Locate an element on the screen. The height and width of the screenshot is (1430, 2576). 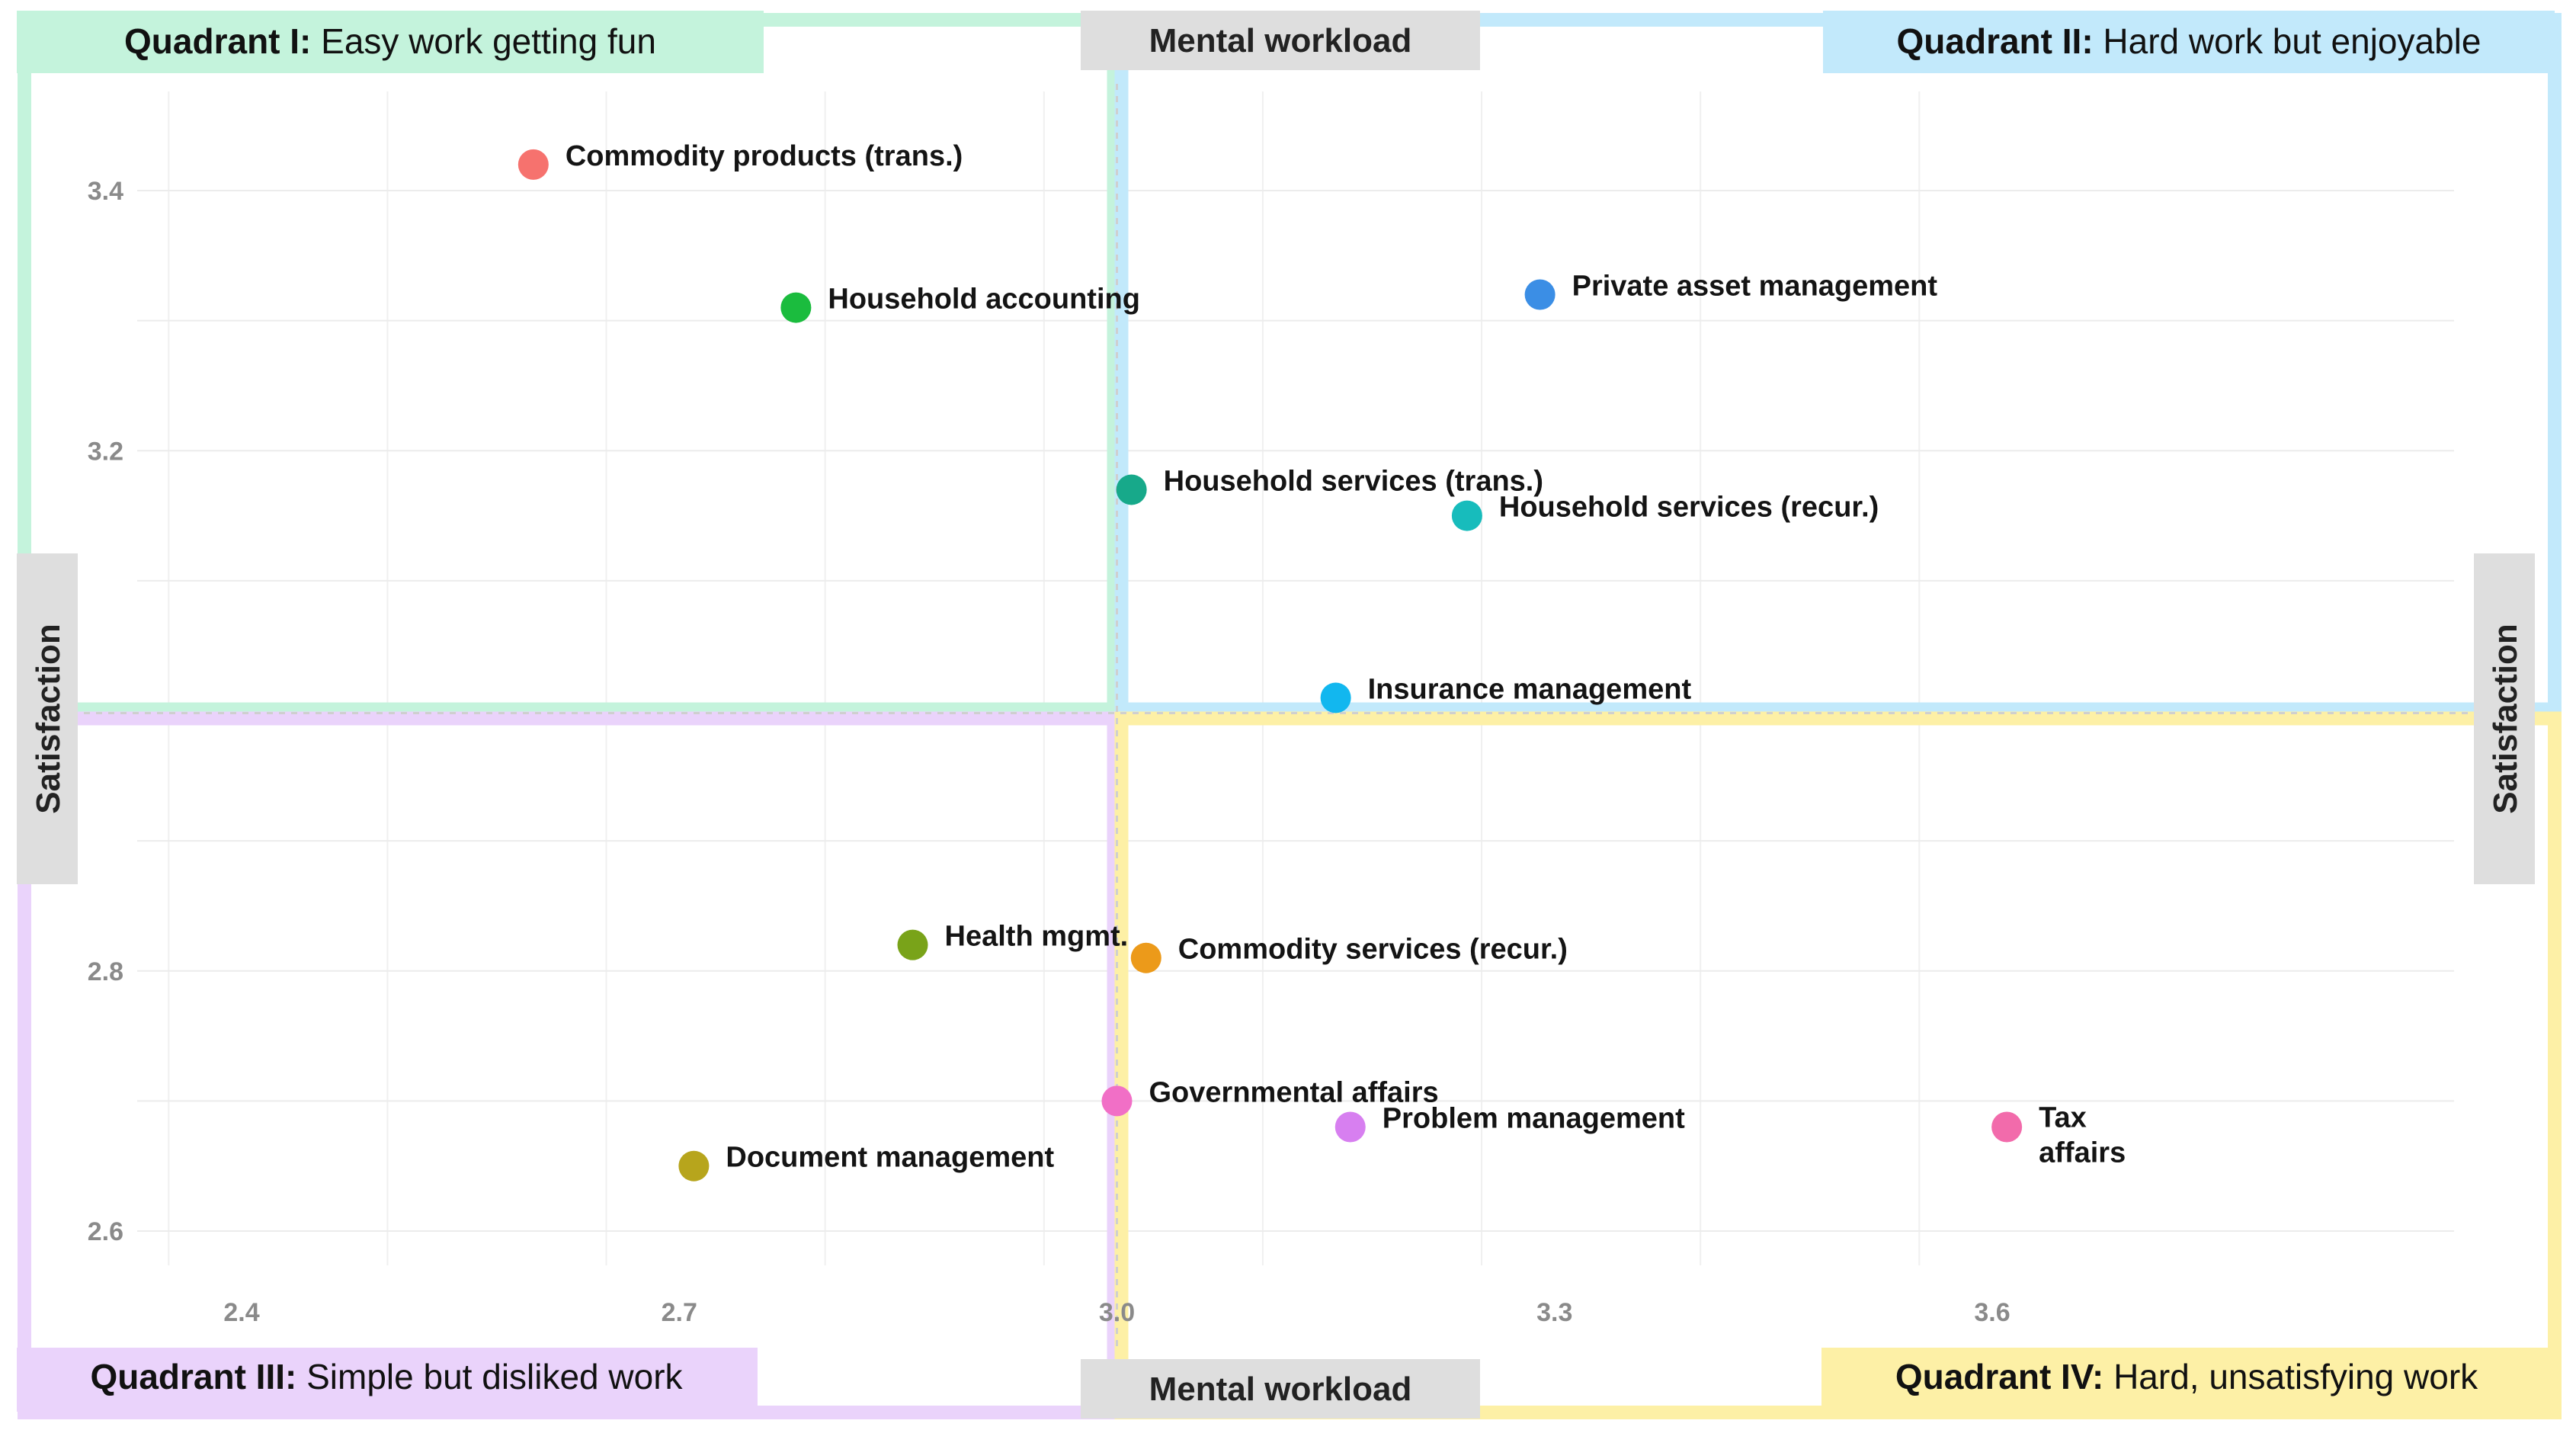
x-axis-title-top: Mental workload is located at coordinates (1280, 40).